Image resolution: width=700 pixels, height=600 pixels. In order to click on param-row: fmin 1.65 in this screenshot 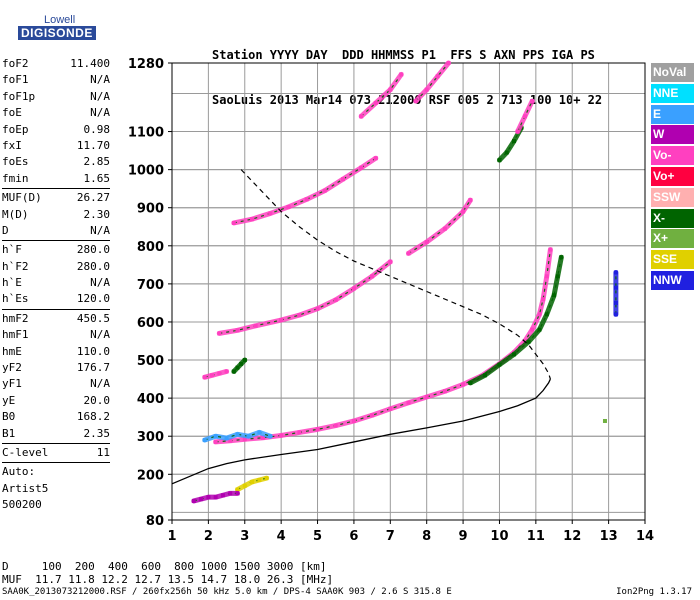, I will do `click(56, 179)`.